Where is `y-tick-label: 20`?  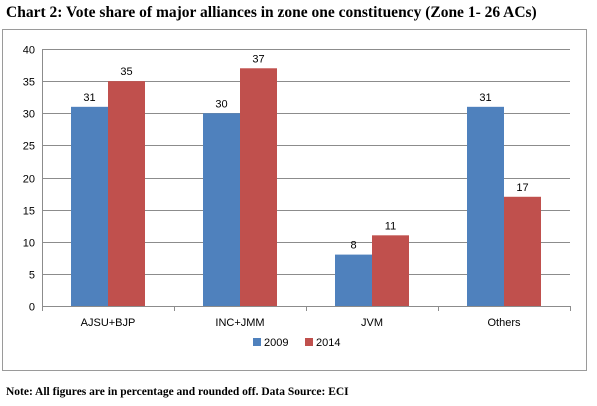 y-tick-label: 20 is located at coordinates (29, 180).